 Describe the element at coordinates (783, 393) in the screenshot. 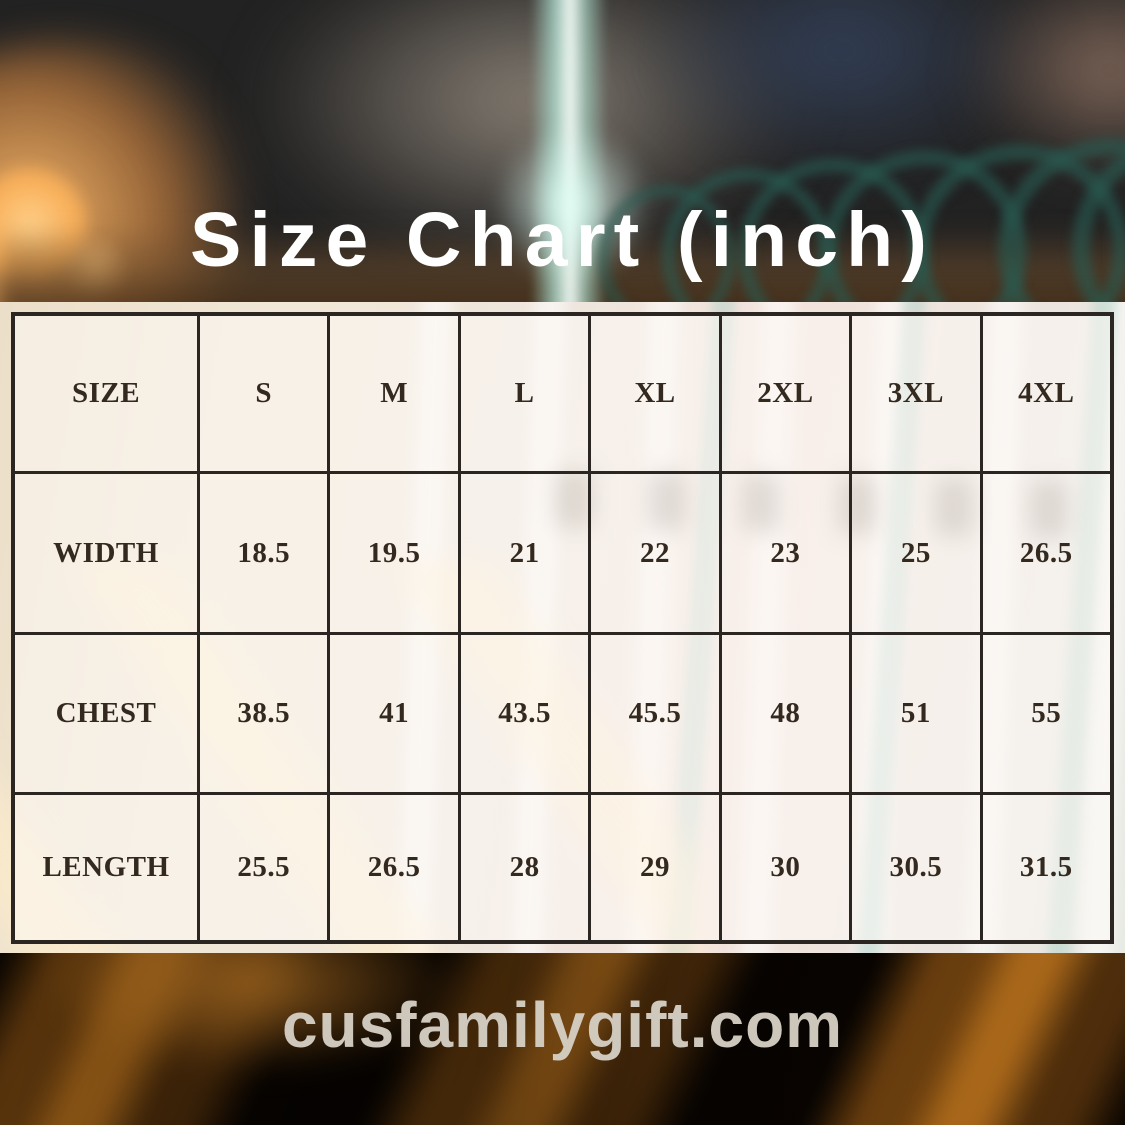

I see `column-header: 2XL` at that location.